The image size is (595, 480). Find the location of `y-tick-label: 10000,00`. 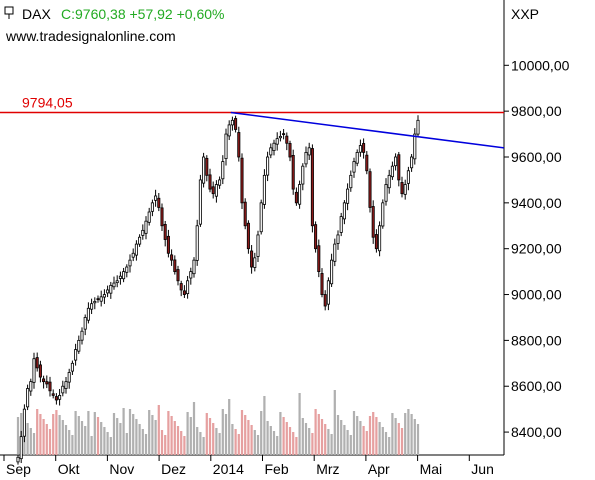

y-tick-label: 10000,00 is located at coordinates (540, 65).